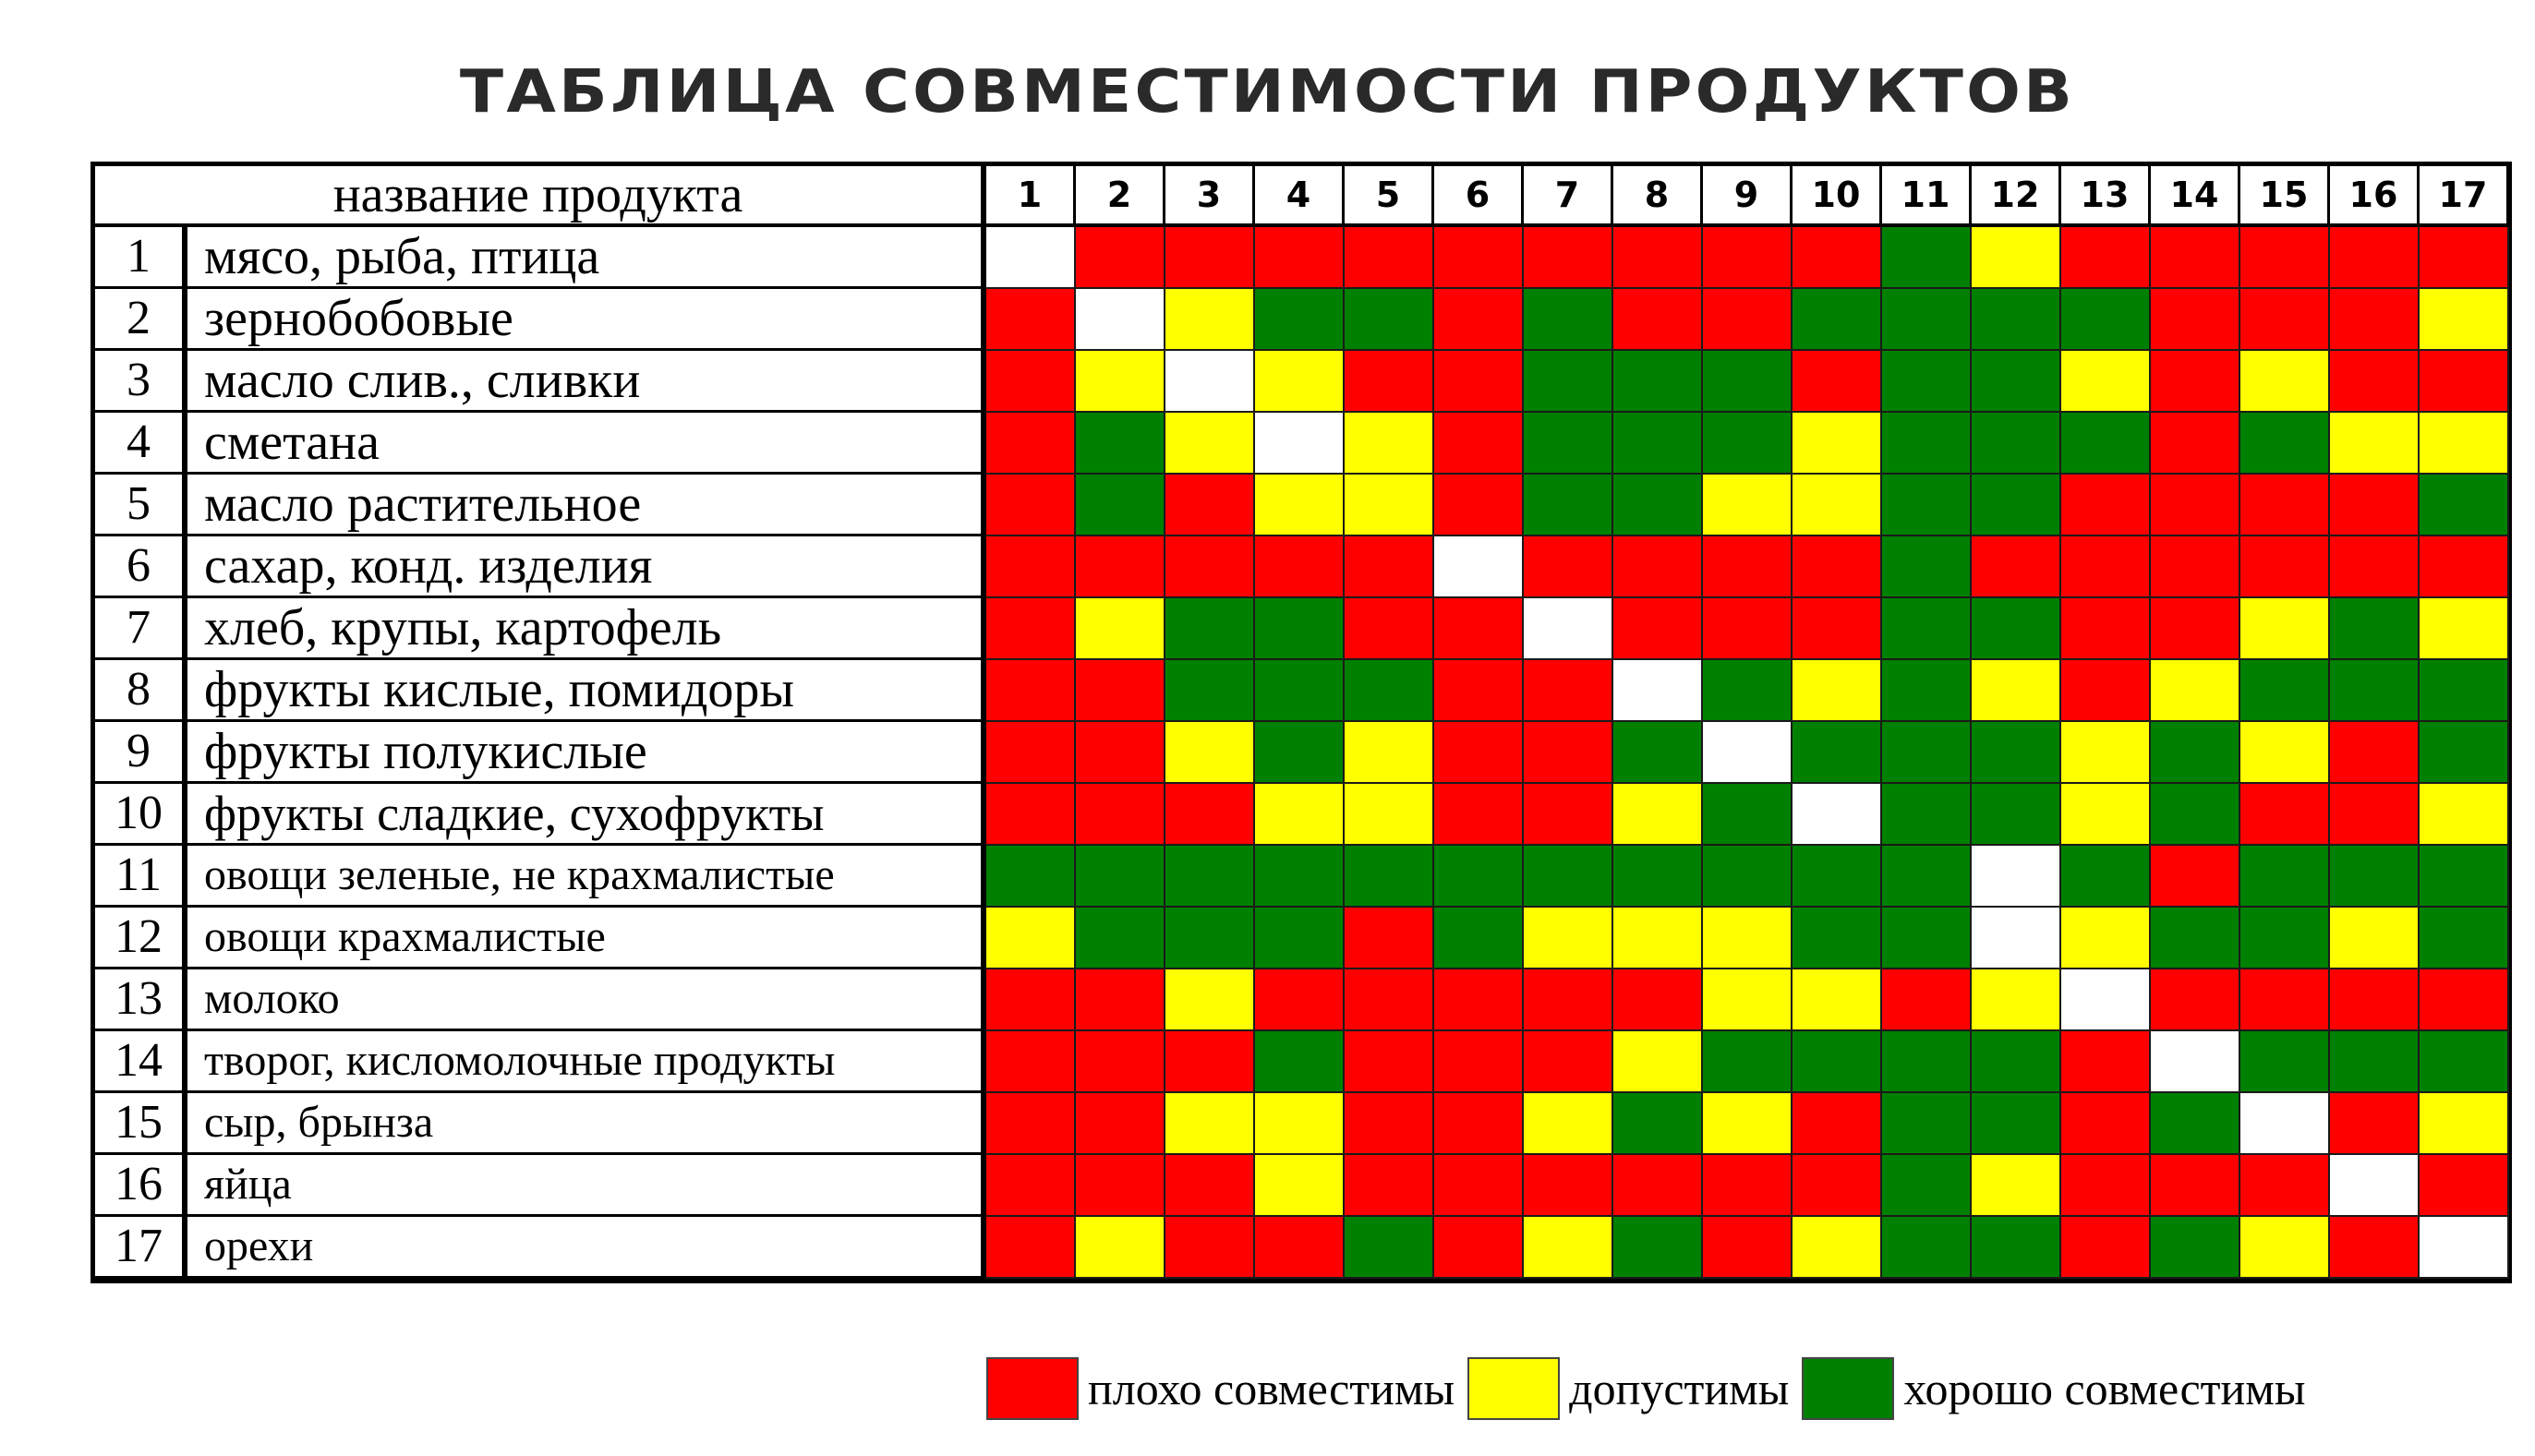 The height and width of the screenshot is (1456, 2535). What do you see at coordinates (586, 629) in the screenshot?
I see `row-product-name: хлеб, крупы, картофель` at bounding box center [586, 629].